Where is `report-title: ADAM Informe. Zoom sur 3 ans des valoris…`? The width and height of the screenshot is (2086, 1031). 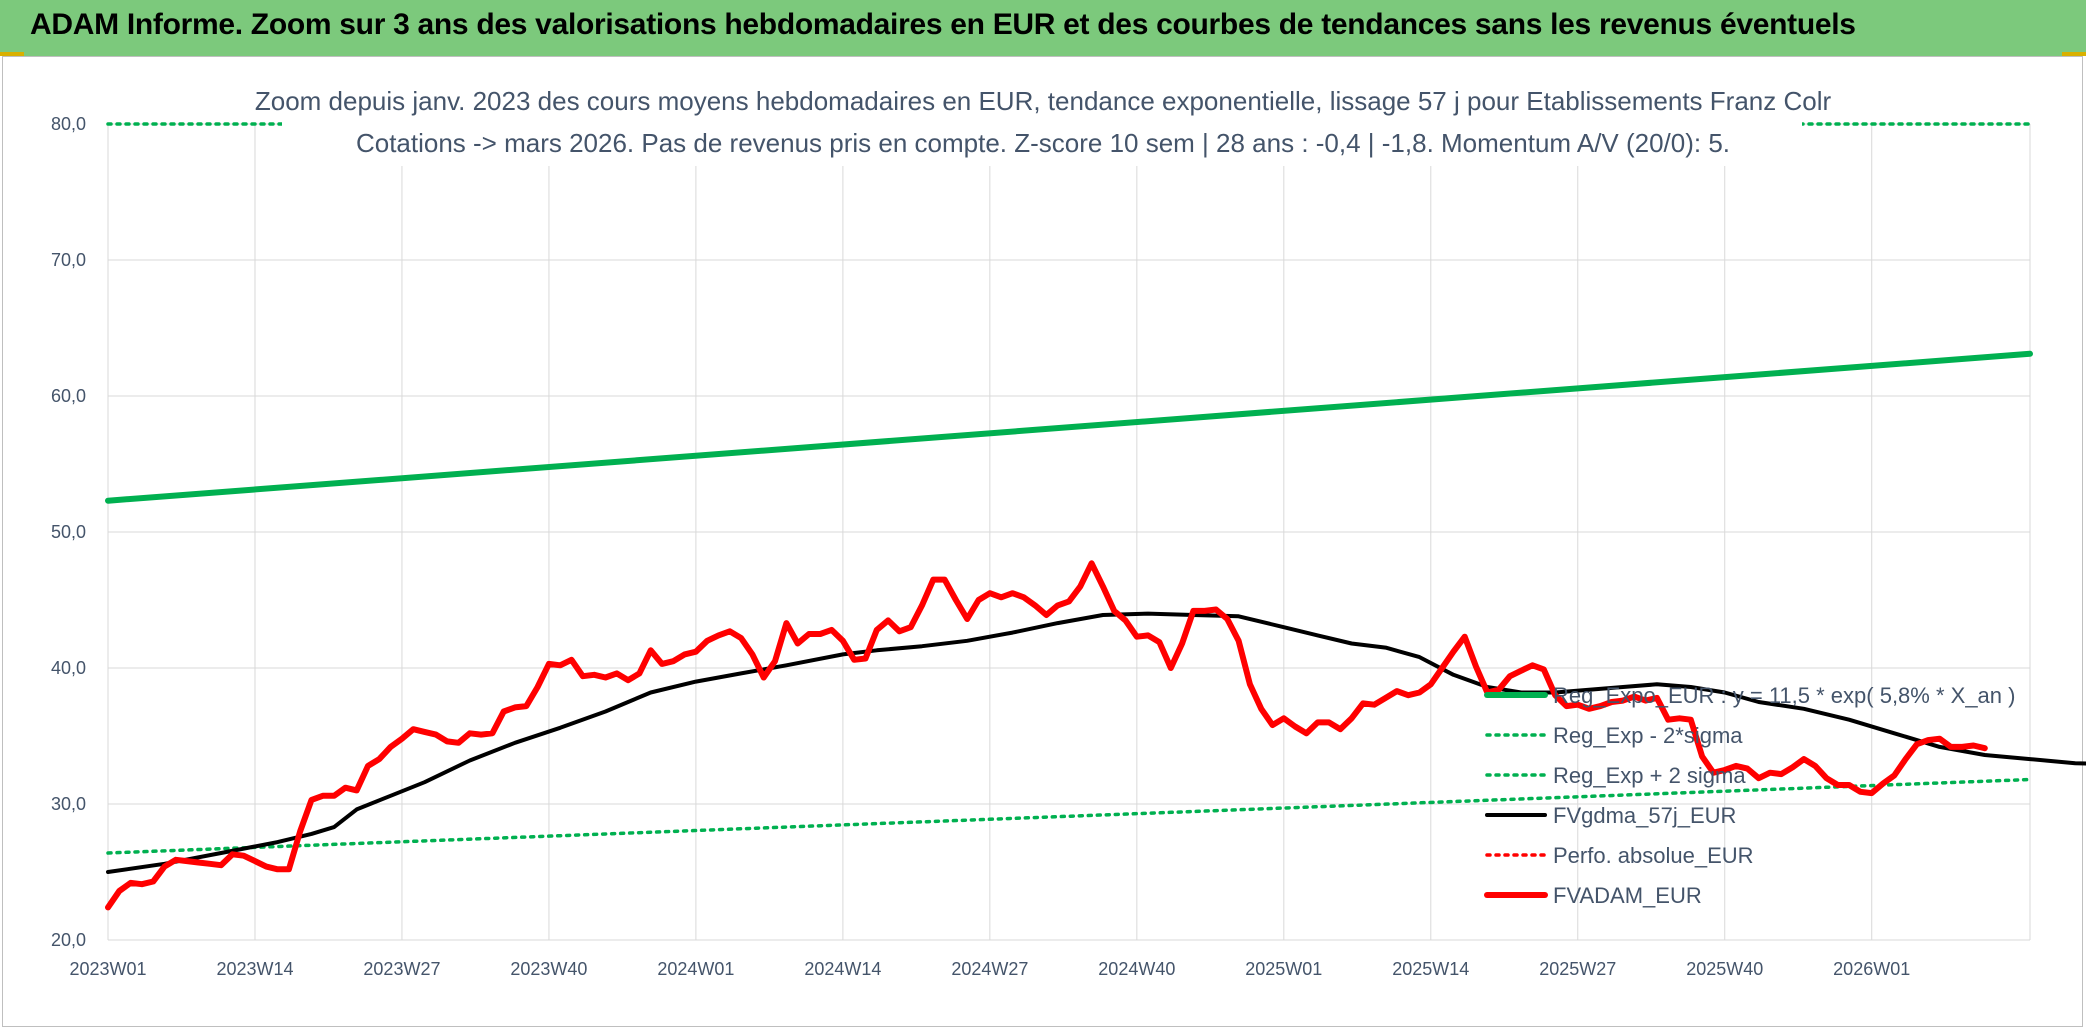
report-title: ADAM Informe. Zoom sur 3 ans des valoris… is located at coordinates (943, 24).